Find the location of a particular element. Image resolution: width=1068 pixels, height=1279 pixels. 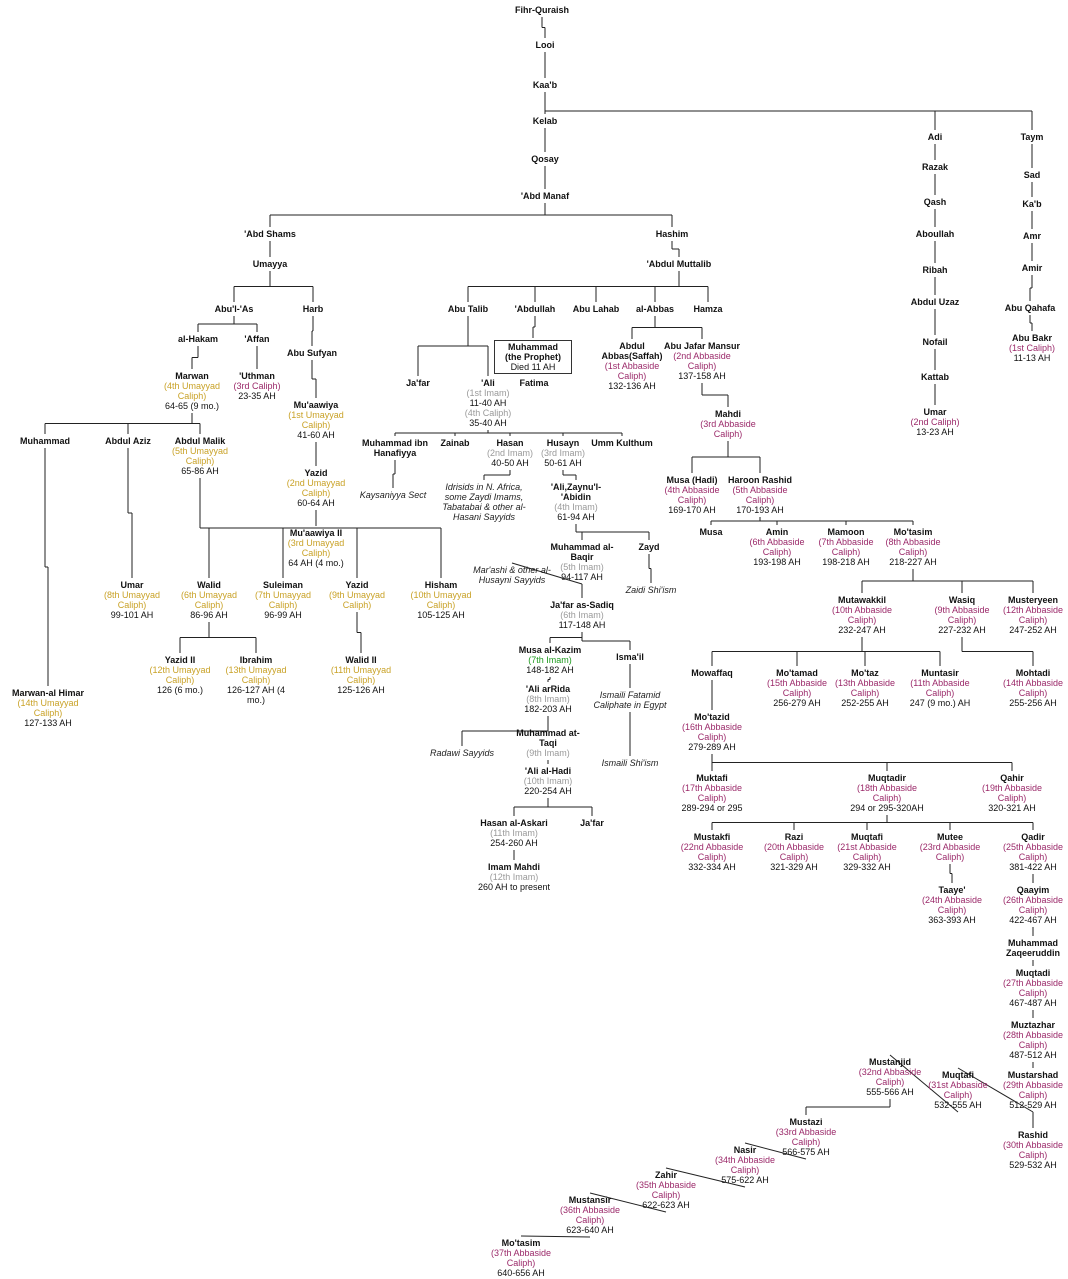

person-node: Nofail is located at coordinates (935, 342).